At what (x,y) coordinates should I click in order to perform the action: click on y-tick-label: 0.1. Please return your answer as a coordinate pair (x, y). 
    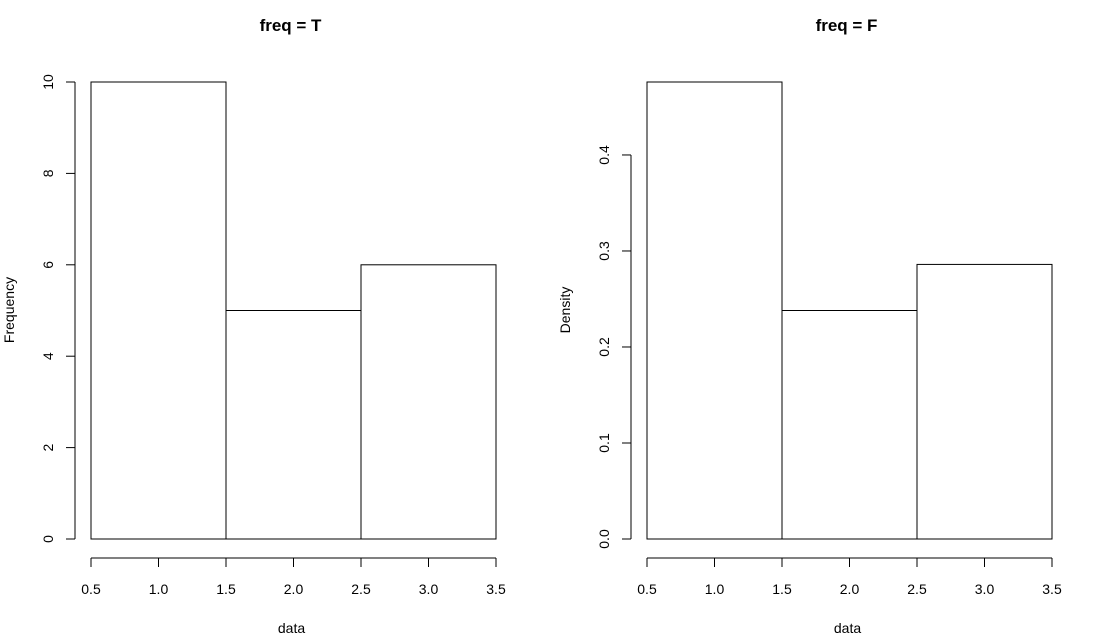
    Looking at the image, I should click on (604, 443).